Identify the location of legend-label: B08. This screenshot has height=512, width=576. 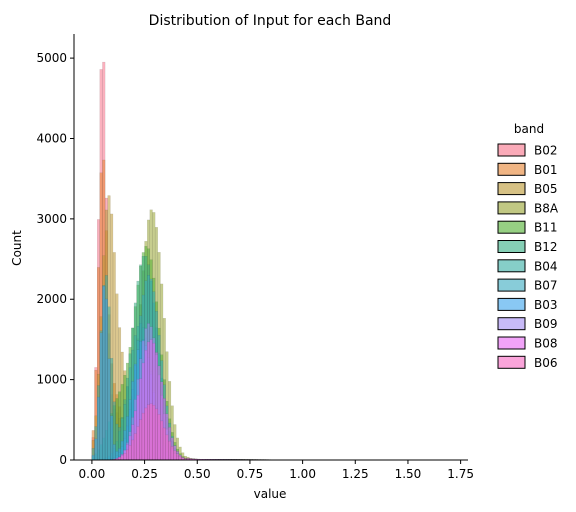
(546, 344).